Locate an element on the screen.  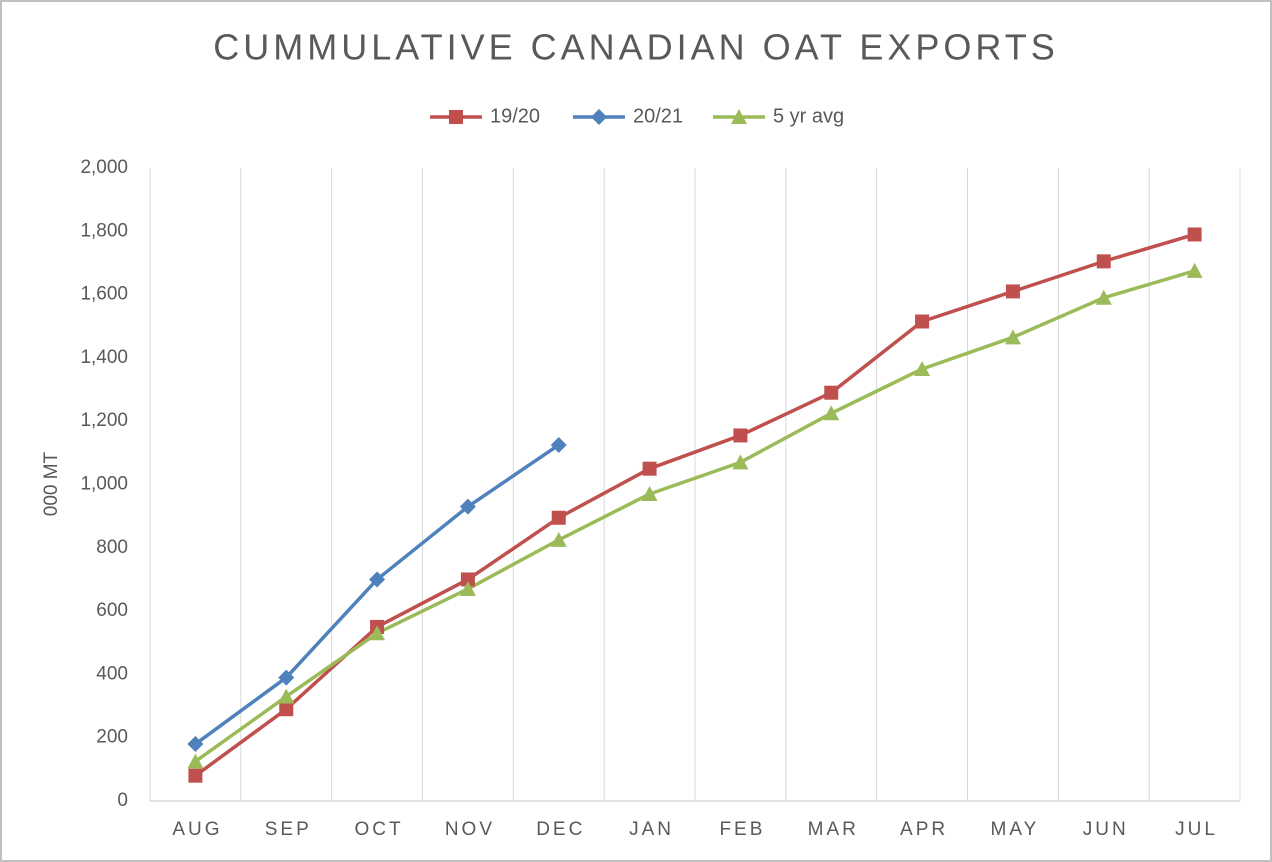
legend-label: 20/21 is located at coordinates (658, 116).